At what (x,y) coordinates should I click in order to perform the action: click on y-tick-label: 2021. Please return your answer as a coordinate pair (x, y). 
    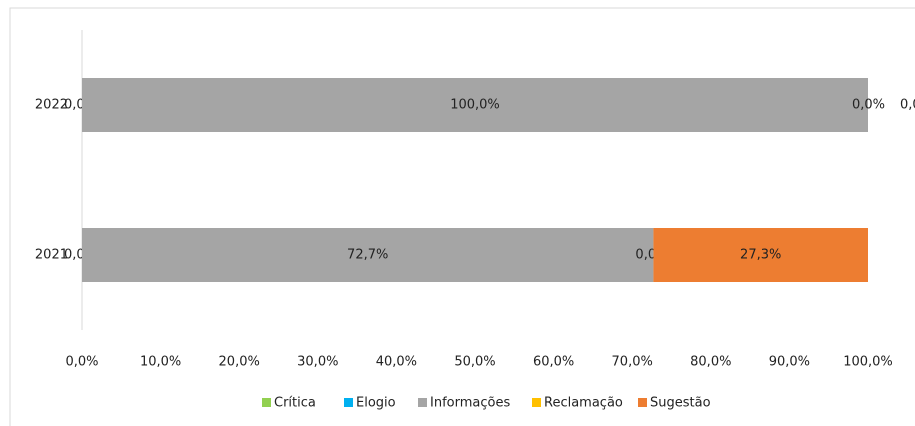
    Looking at the image, I should click on (51, 255).